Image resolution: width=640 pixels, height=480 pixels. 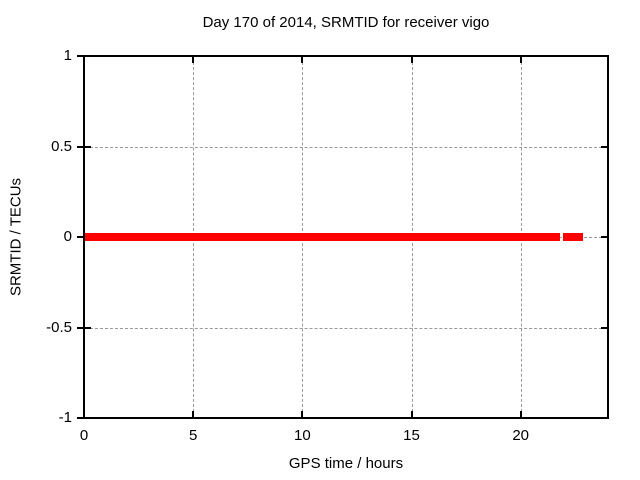 I want to click on x-tick-label: 5, so click(x=193, y=435).